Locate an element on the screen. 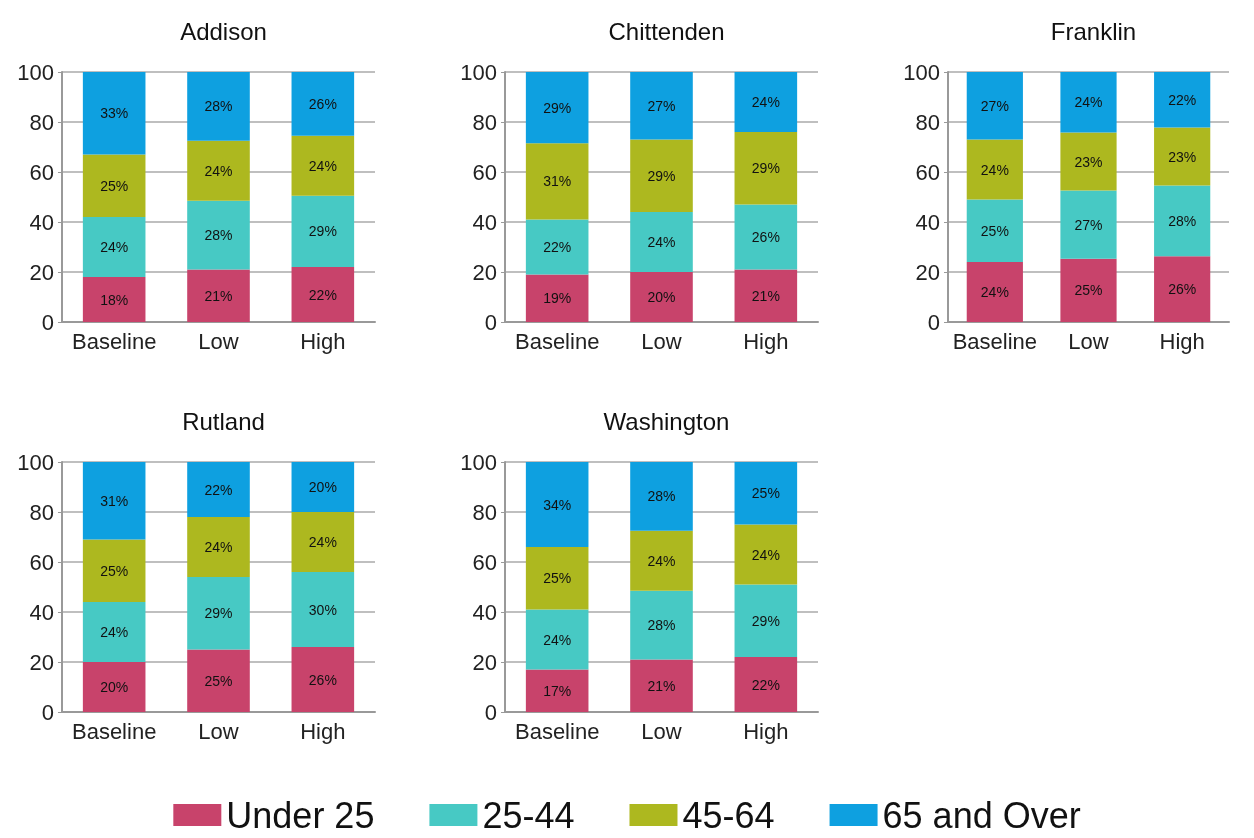 Image resolution: width=1254 pixels, height=838 pixels. chart-title: Addison is located at coordinates (223, 31).